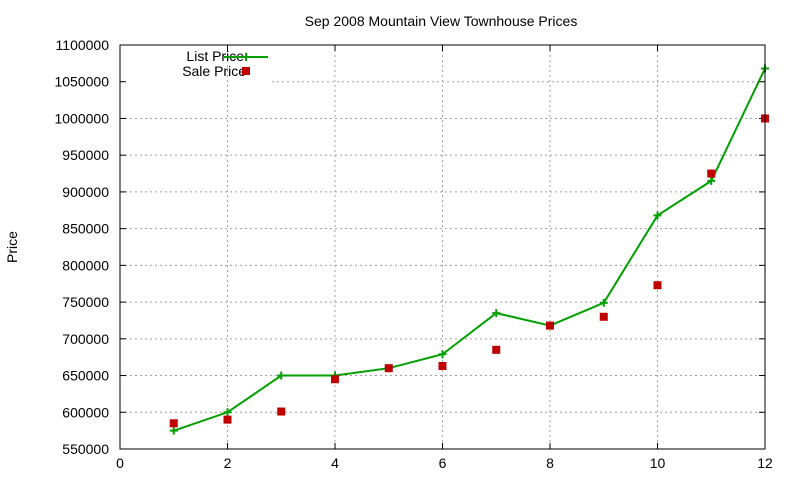  What do you see at coordinates (120, 463) in the screenshot?
I see `x-tick-label: 0` at bounding box center [120, 463].